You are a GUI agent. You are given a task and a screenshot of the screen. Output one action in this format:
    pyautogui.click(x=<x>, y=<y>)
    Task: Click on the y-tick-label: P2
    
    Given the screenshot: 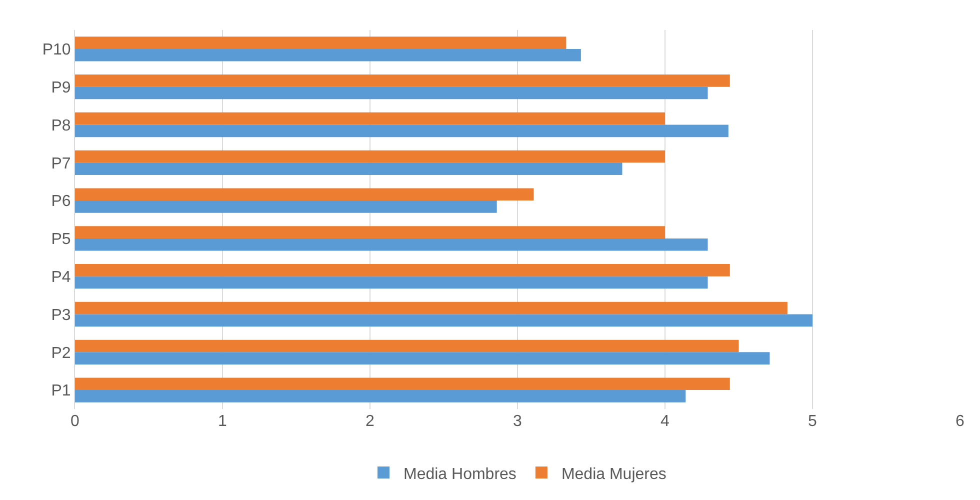 What is the action you would take?
    pyautogui.click(x=61, y=353)
    